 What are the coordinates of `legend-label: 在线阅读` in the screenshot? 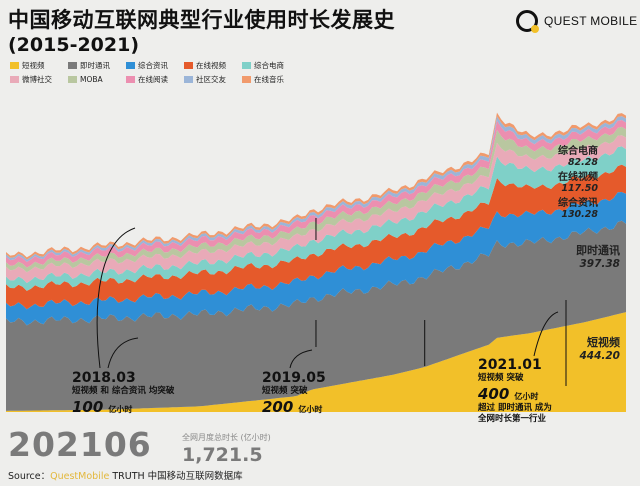 It's located at (153, 79).